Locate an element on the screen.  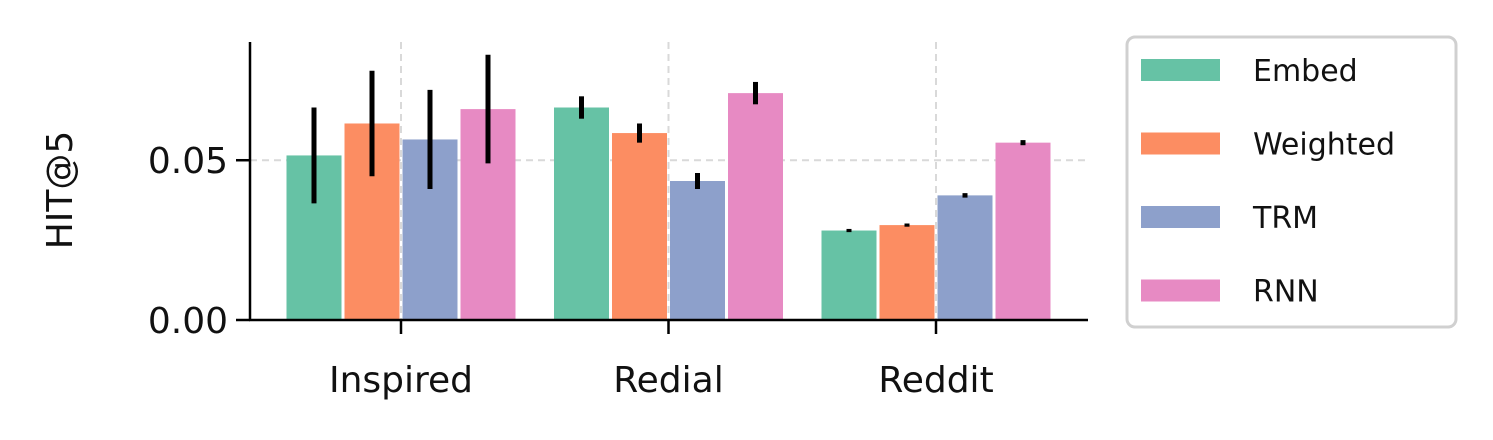
y-axis-label: HIT@5 is located at coordinates (60, 190).